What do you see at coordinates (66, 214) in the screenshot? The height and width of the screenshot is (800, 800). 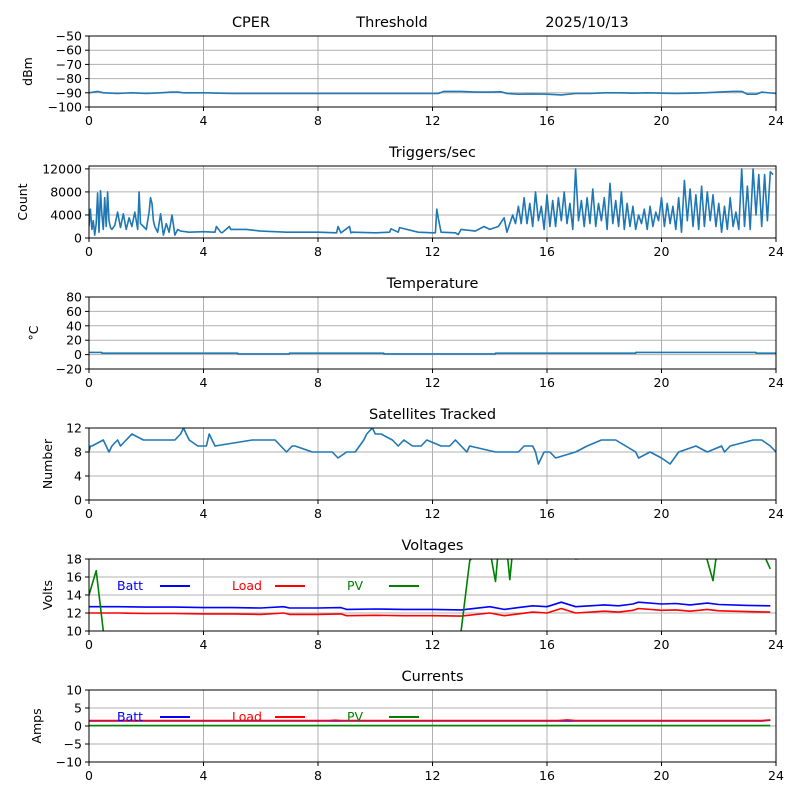 I see `y-tick-label: 4000` at bounding box center [66, 214].